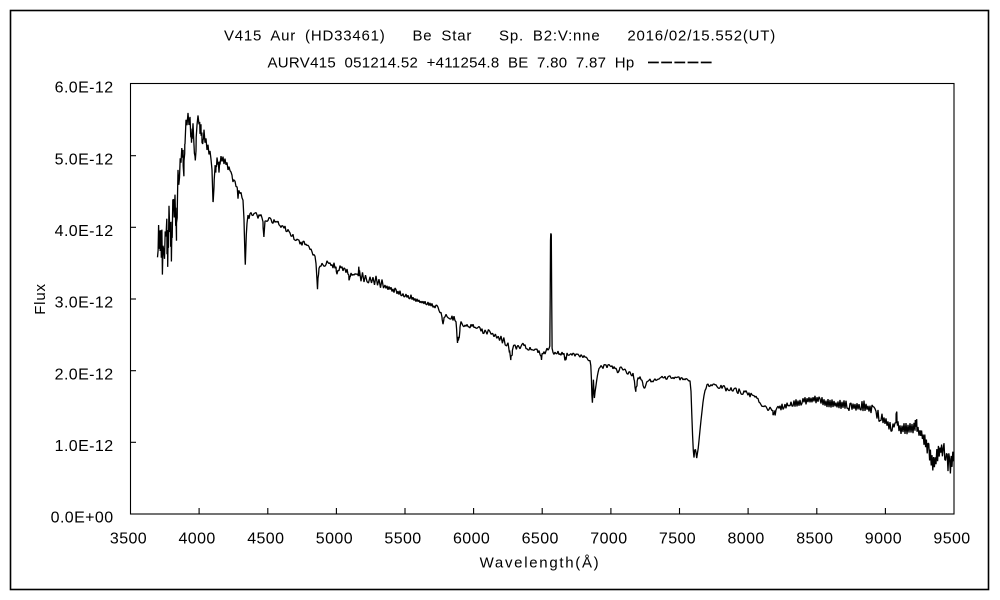  I want to click on svg-text: 5500, so click(402, 539).